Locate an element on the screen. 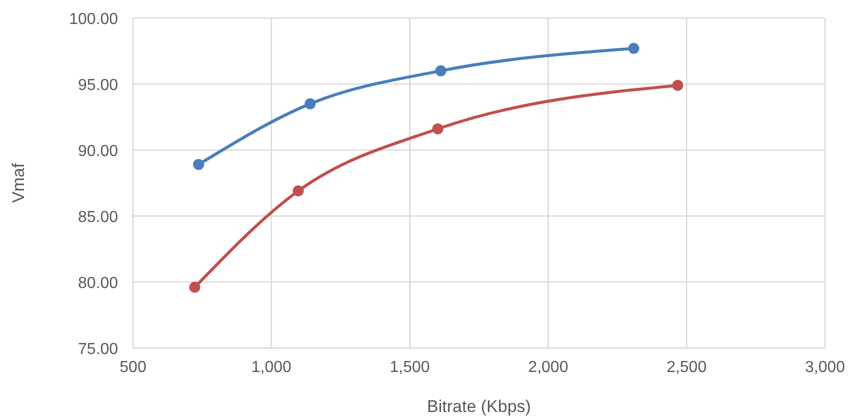 The width and height of the screenshot is (856, 420). x-tick-label: 2,000 is located at coordinates (548, 367).